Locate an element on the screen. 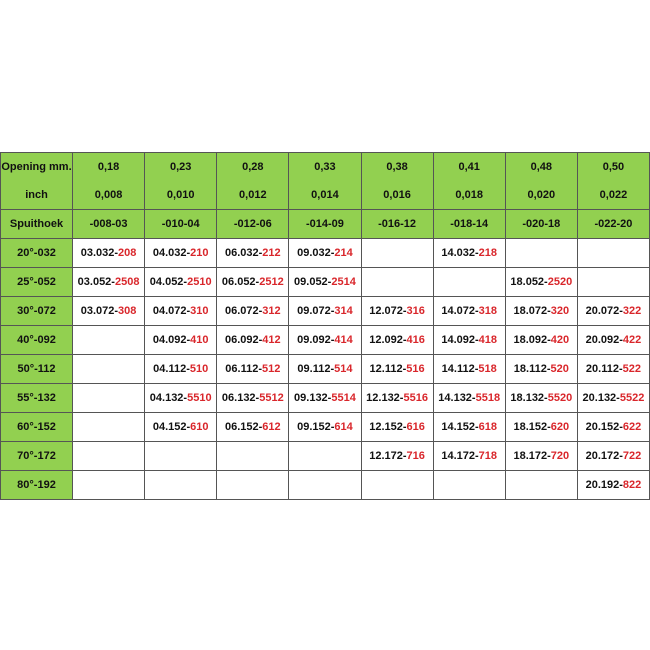 The image size is (650, 650). part-prefix: 04.032- is located at coordinates (171, 253).